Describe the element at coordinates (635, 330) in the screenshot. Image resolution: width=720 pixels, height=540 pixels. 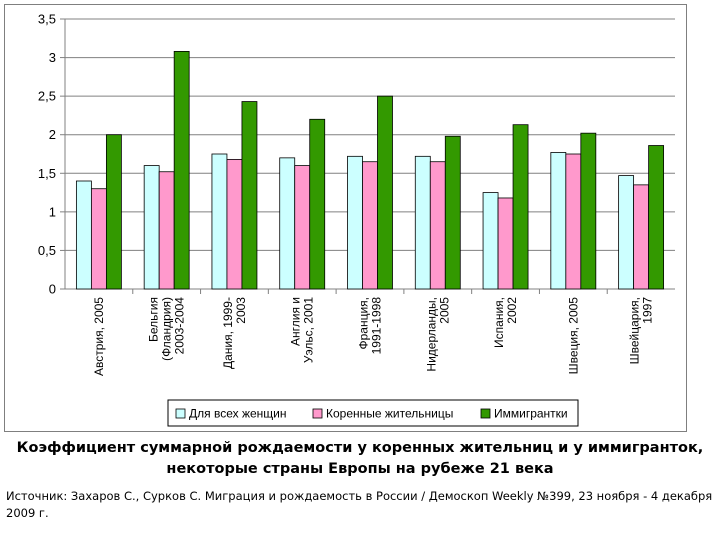
I see `x-category-label: Швейцария,` at that location.